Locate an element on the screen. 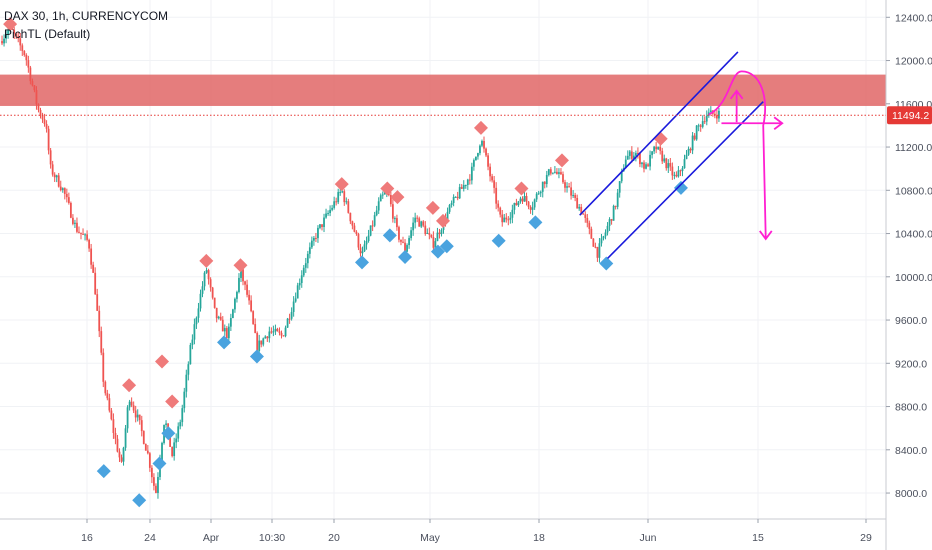  price-tick-label: 10400.0 is located at coordinates (913, 235).